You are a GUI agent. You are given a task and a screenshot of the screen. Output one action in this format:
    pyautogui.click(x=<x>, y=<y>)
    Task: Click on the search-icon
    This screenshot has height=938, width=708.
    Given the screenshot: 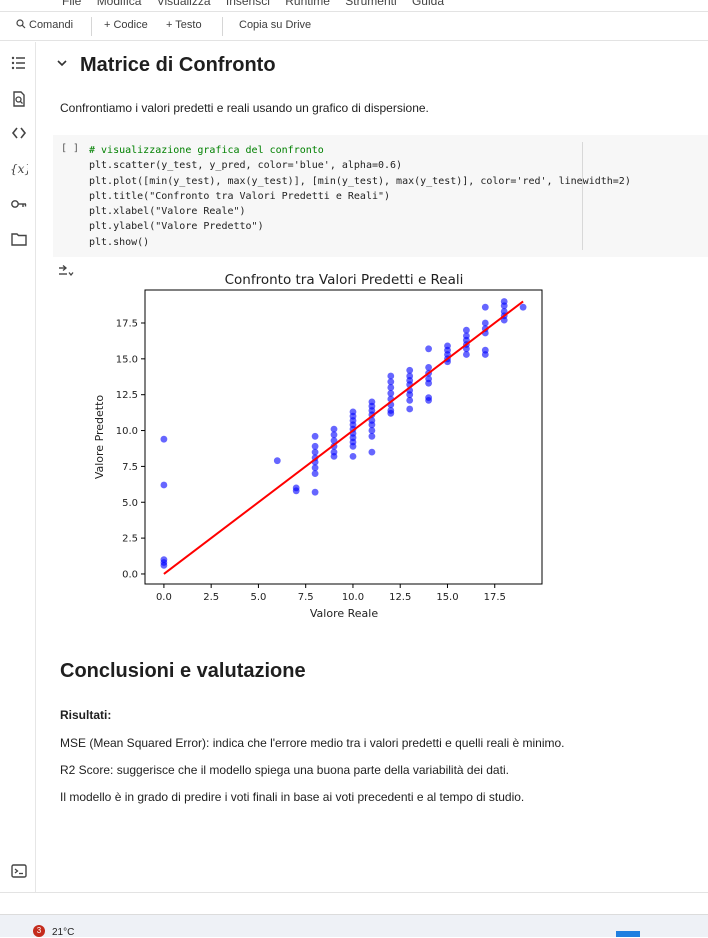 What is the action you would take?
    pyautogui.click(x=21, y=24)
    